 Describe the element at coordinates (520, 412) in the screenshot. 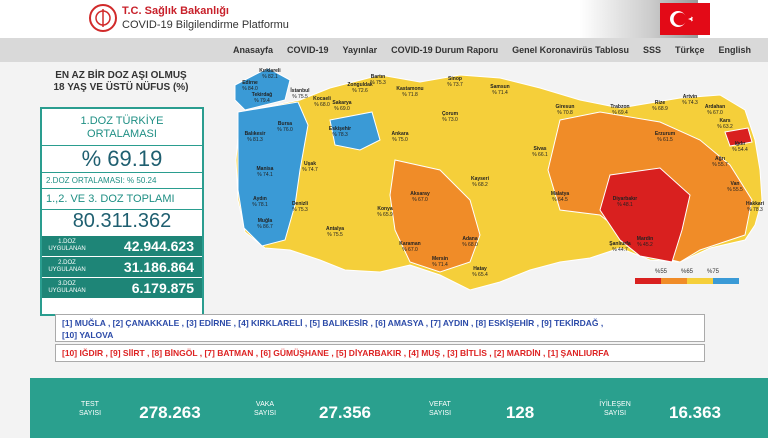

I see `stat-value: 128` at that location.